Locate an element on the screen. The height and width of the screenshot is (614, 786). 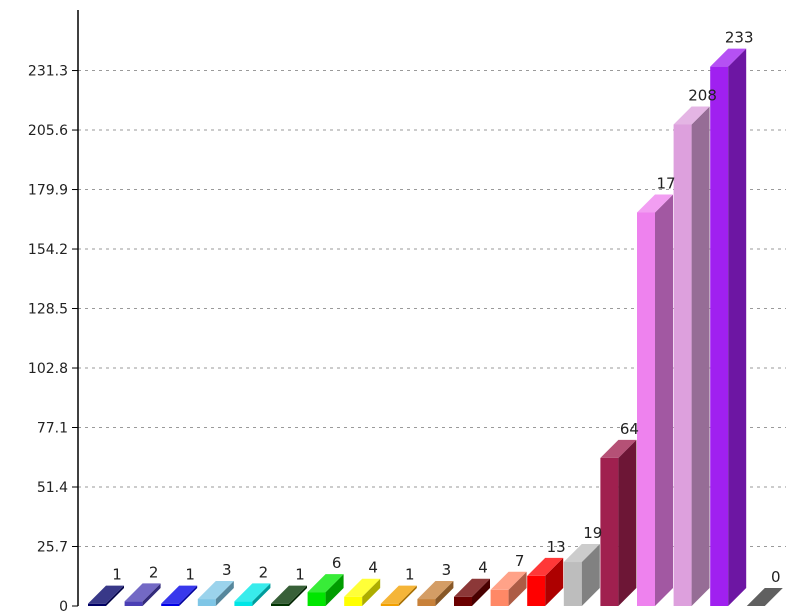
y-tick-label: 0 is located at coordinates (63, 606).